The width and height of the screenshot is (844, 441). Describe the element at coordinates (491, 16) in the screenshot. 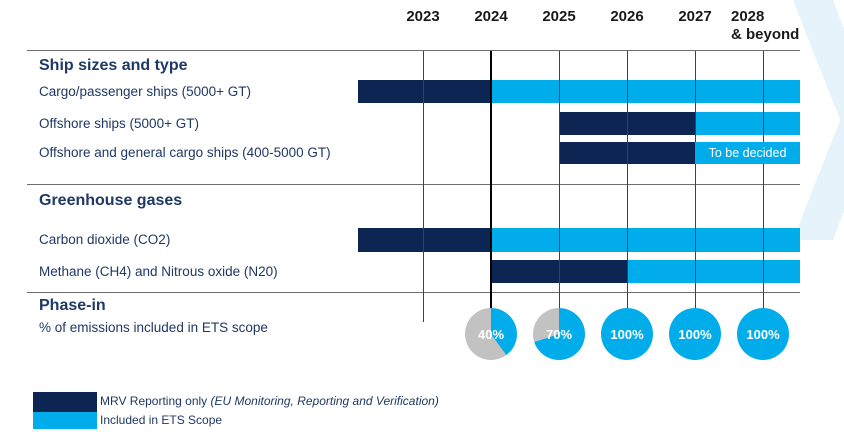

I see `year-label-2024: 2024` at that location.